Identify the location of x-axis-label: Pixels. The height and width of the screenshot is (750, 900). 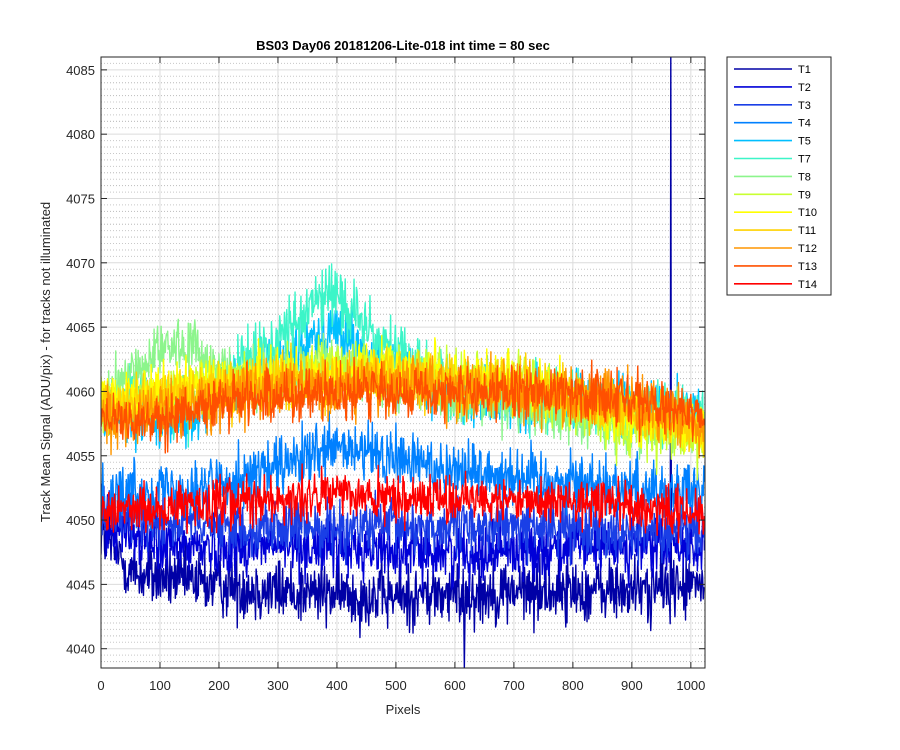
(403, 709).